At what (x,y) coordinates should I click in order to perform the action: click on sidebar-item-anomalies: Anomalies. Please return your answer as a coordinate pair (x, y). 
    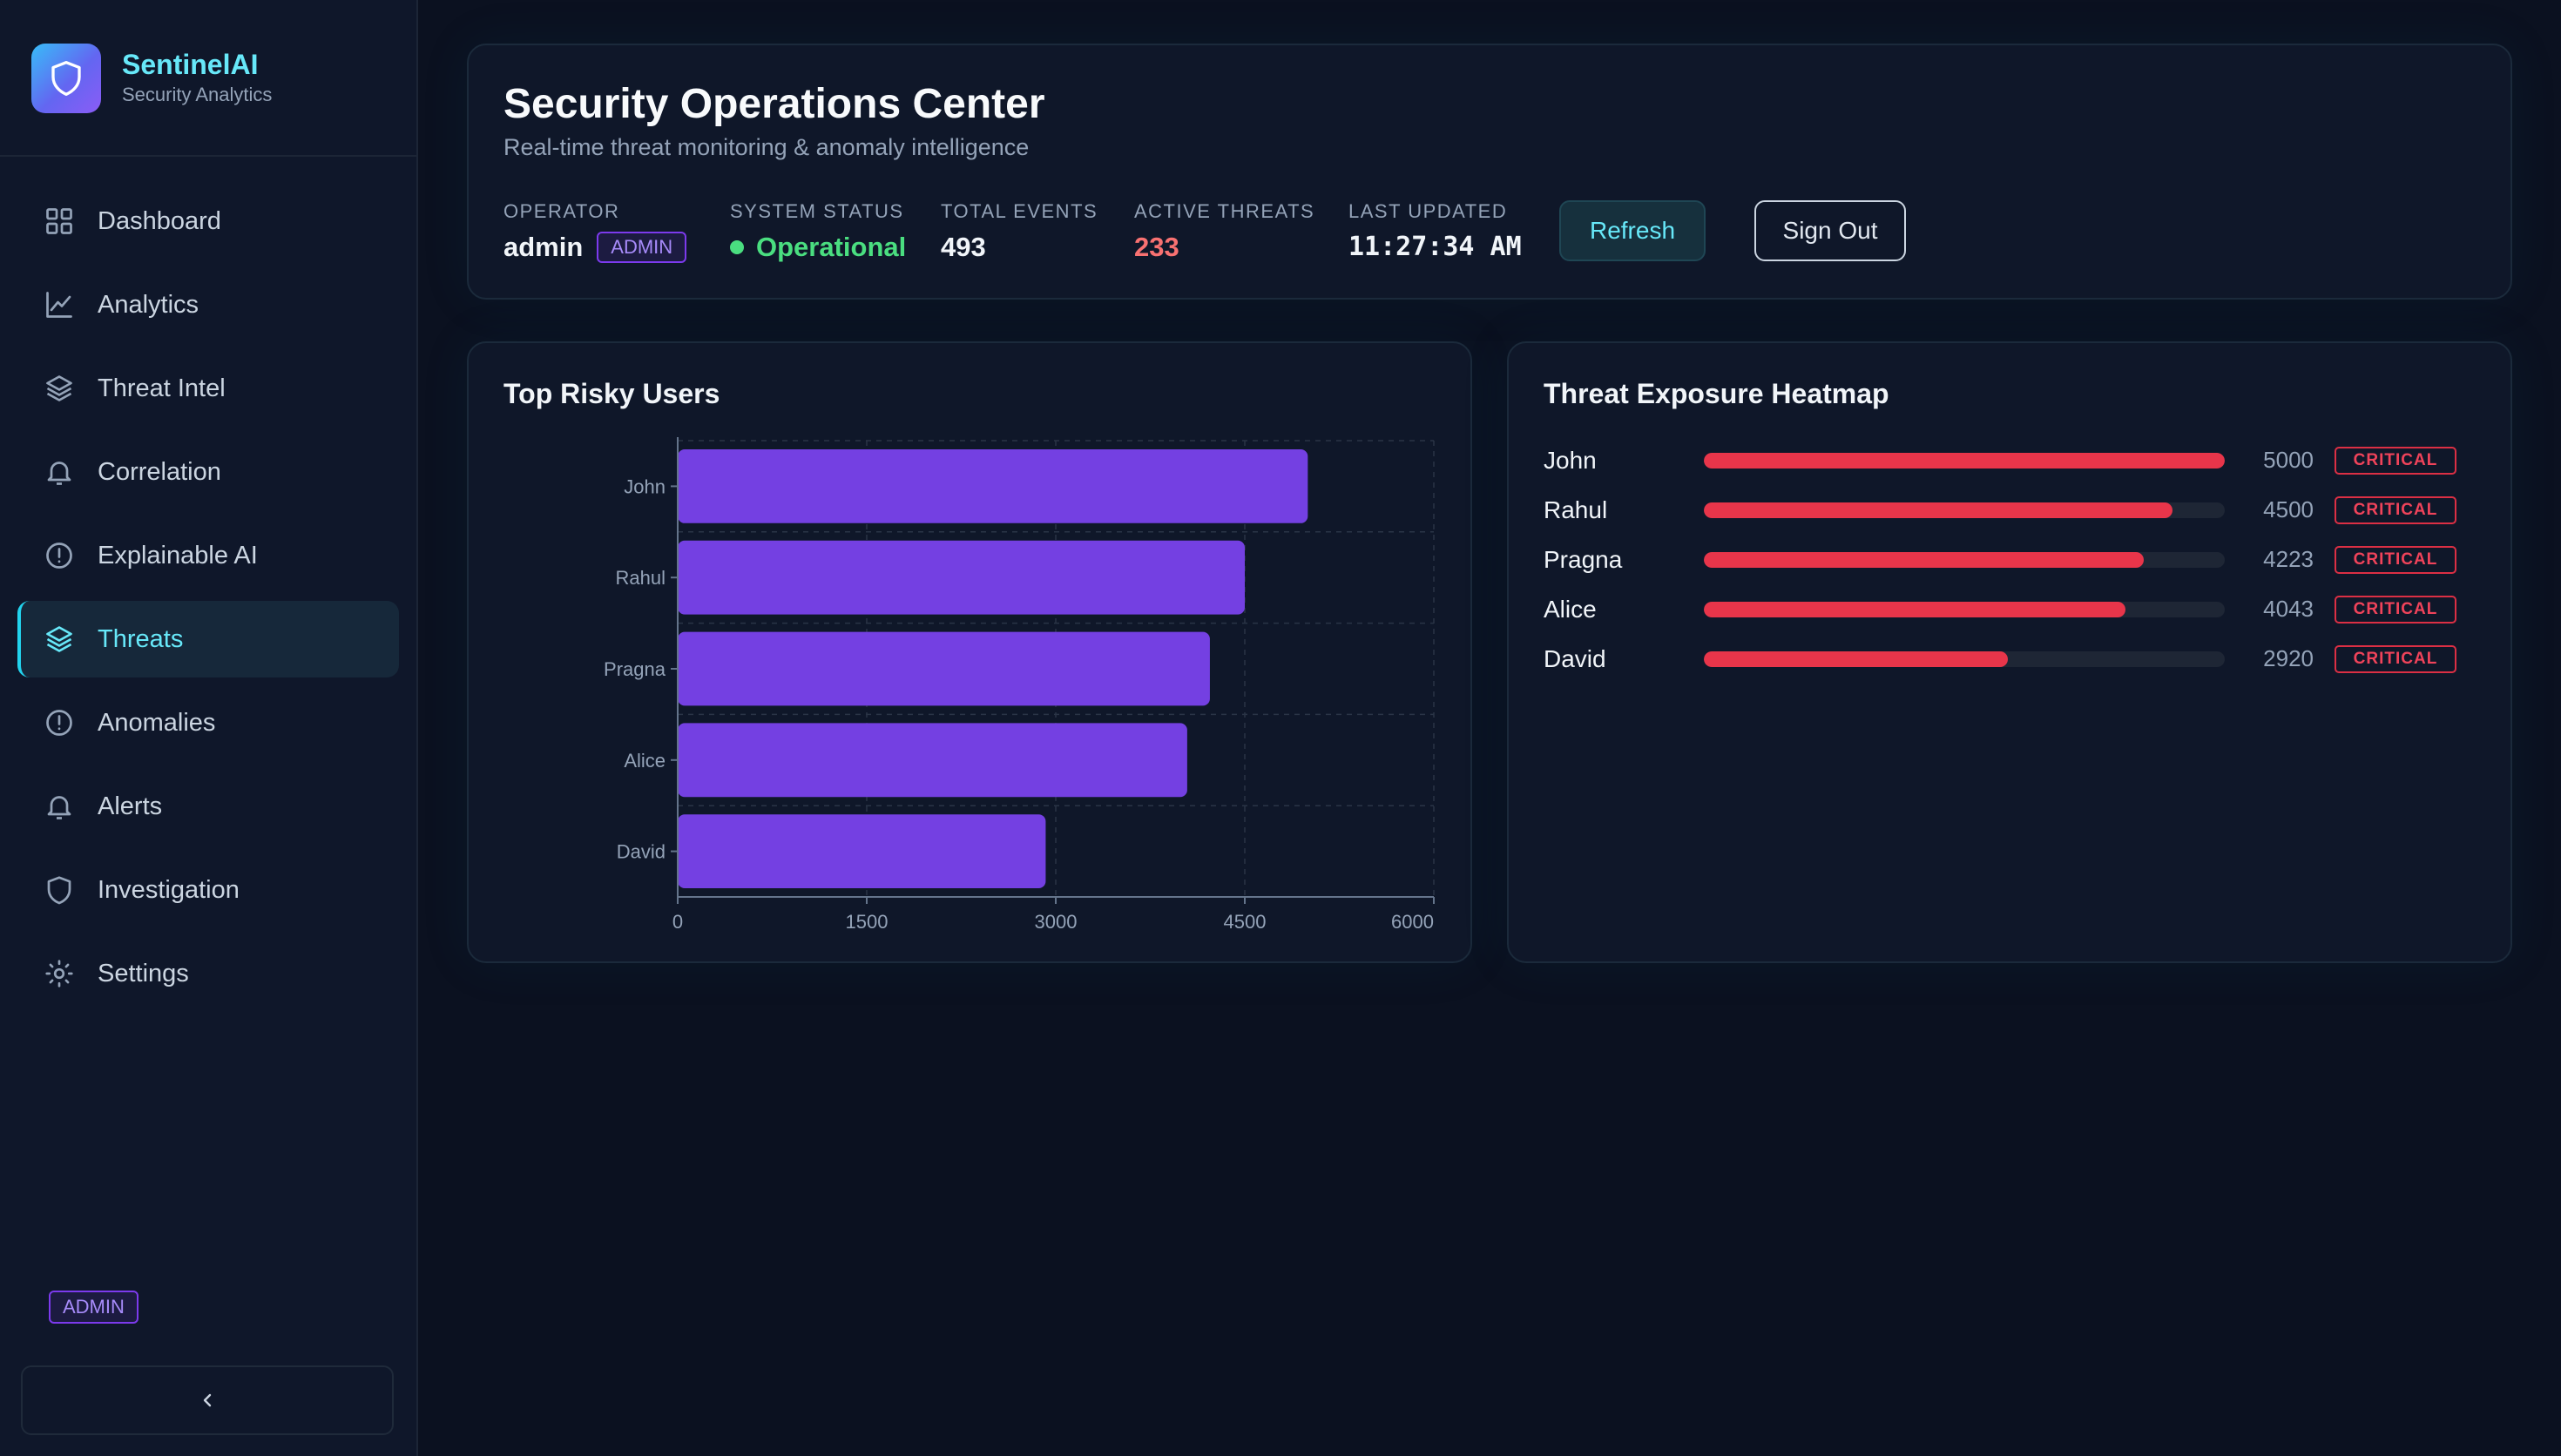
    Looking at the image, I should click on (208, 722).